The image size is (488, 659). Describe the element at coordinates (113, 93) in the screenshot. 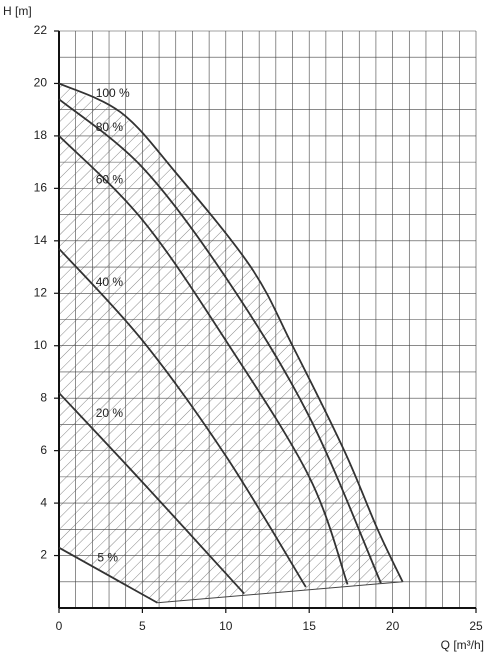

I see `curve-label: 100 %` at that location.